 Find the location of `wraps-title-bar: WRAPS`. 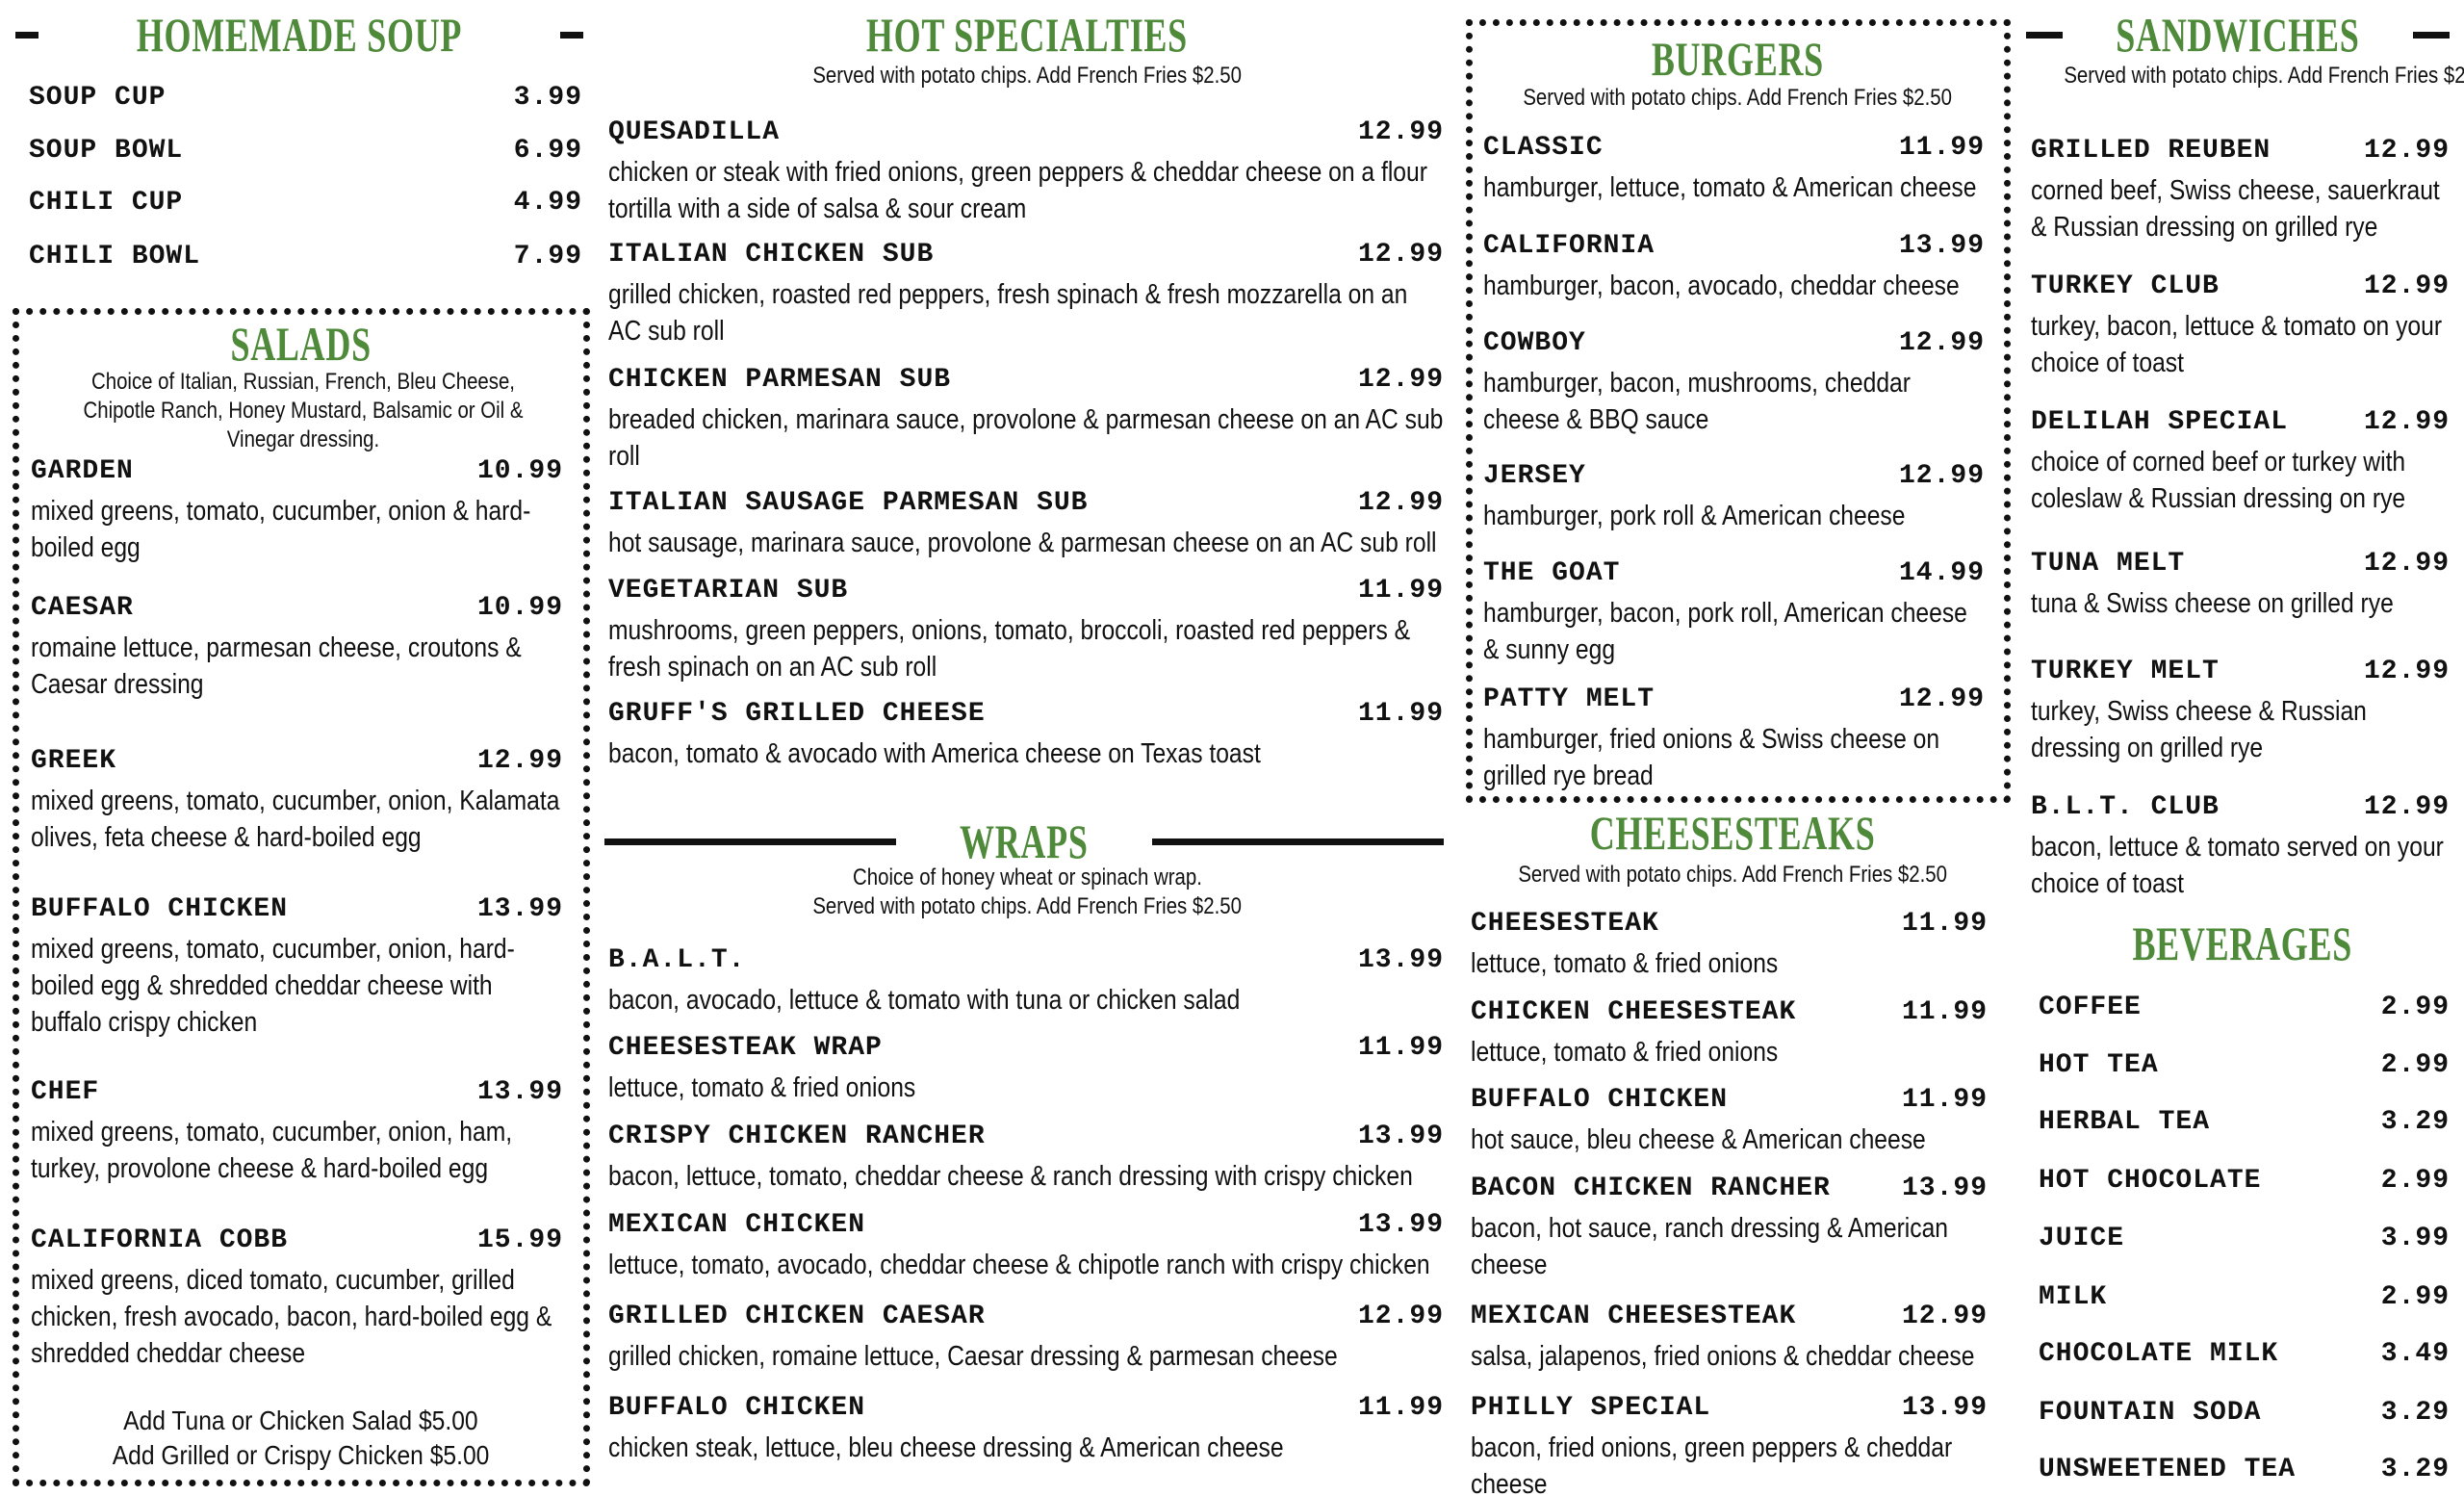

wraps-title-bar: WRAPS is located at coordinates (1024, 841).